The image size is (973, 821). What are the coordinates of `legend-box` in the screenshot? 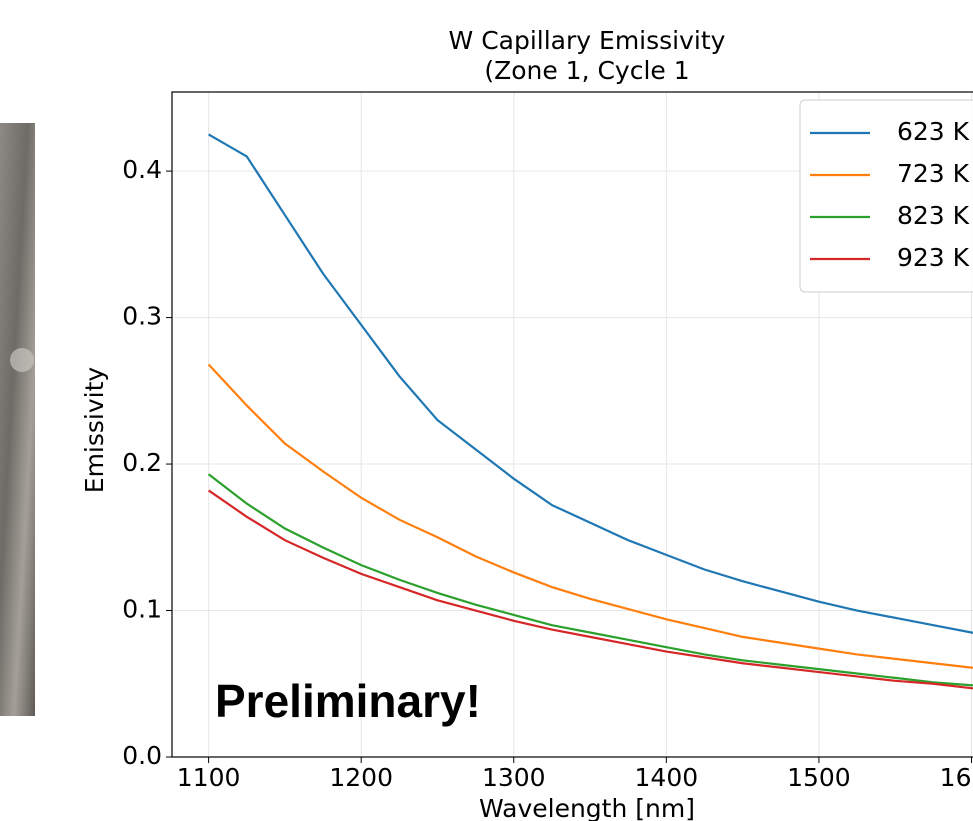 It's located at (886, 196).